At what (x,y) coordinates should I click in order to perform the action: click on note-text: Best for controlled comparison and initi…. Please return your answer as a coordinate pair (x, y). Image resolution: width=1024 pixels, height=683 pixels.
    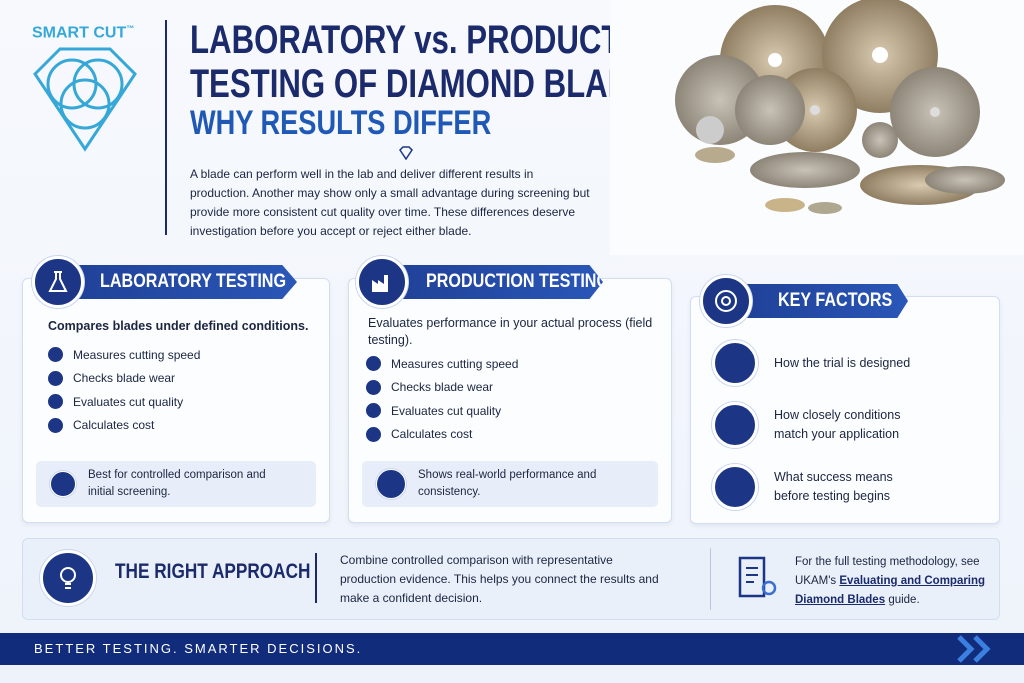
    Looking at the image, I should click on (177, 483).